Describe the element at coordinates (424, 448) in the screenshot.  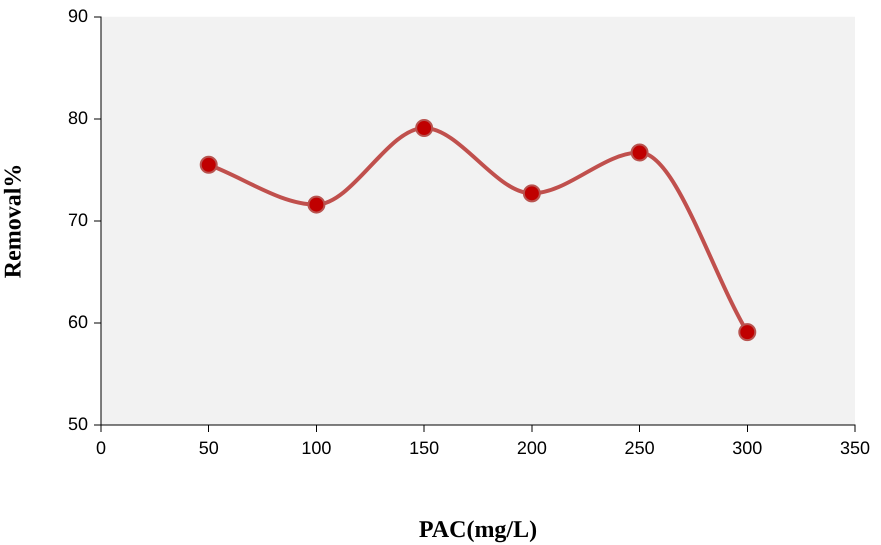
I see `x-tick-label: 150` at that location.